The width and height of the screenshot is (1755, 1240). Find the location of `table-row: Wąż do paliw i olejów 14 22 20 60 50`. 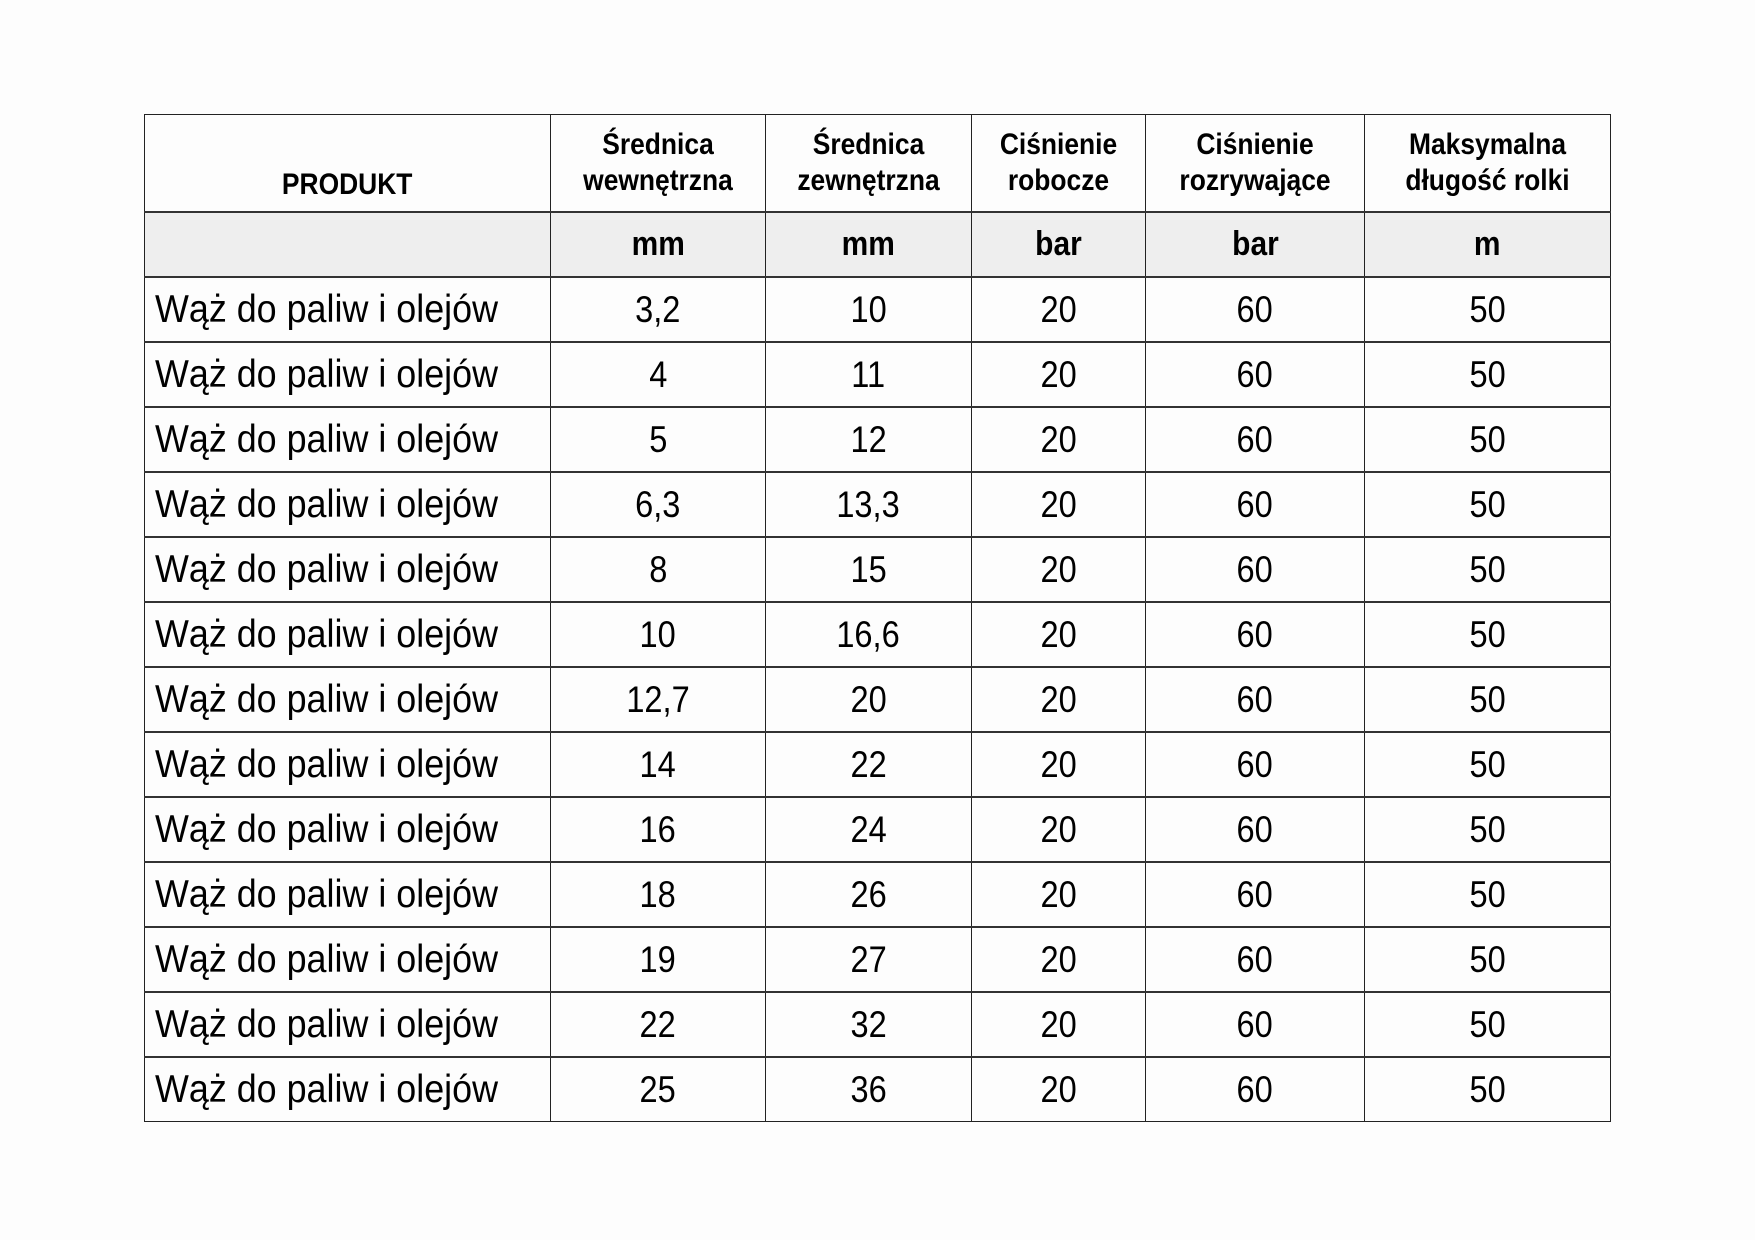

table-row: Wąż do paliw i olejów 14 22 20 60 50 is located at coordinates (877, 764).